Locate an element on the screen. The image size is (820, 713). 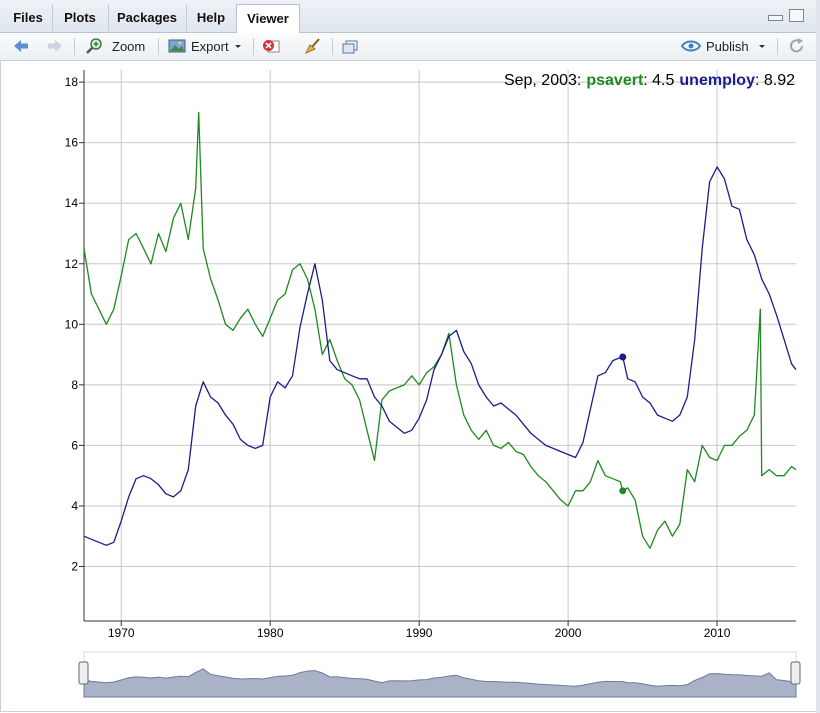
viewer-toolbar: Zoom Export Publish is located at coordinates (410, 47).